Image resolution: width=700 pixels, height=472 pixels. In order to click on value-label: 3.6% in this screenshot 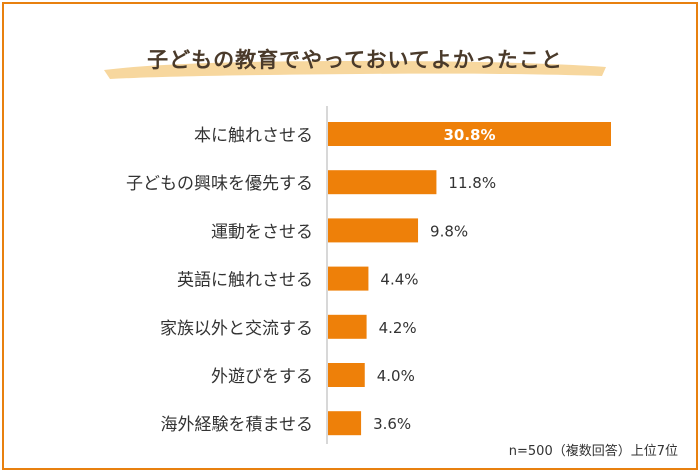, I will do `click(392, 424)`.